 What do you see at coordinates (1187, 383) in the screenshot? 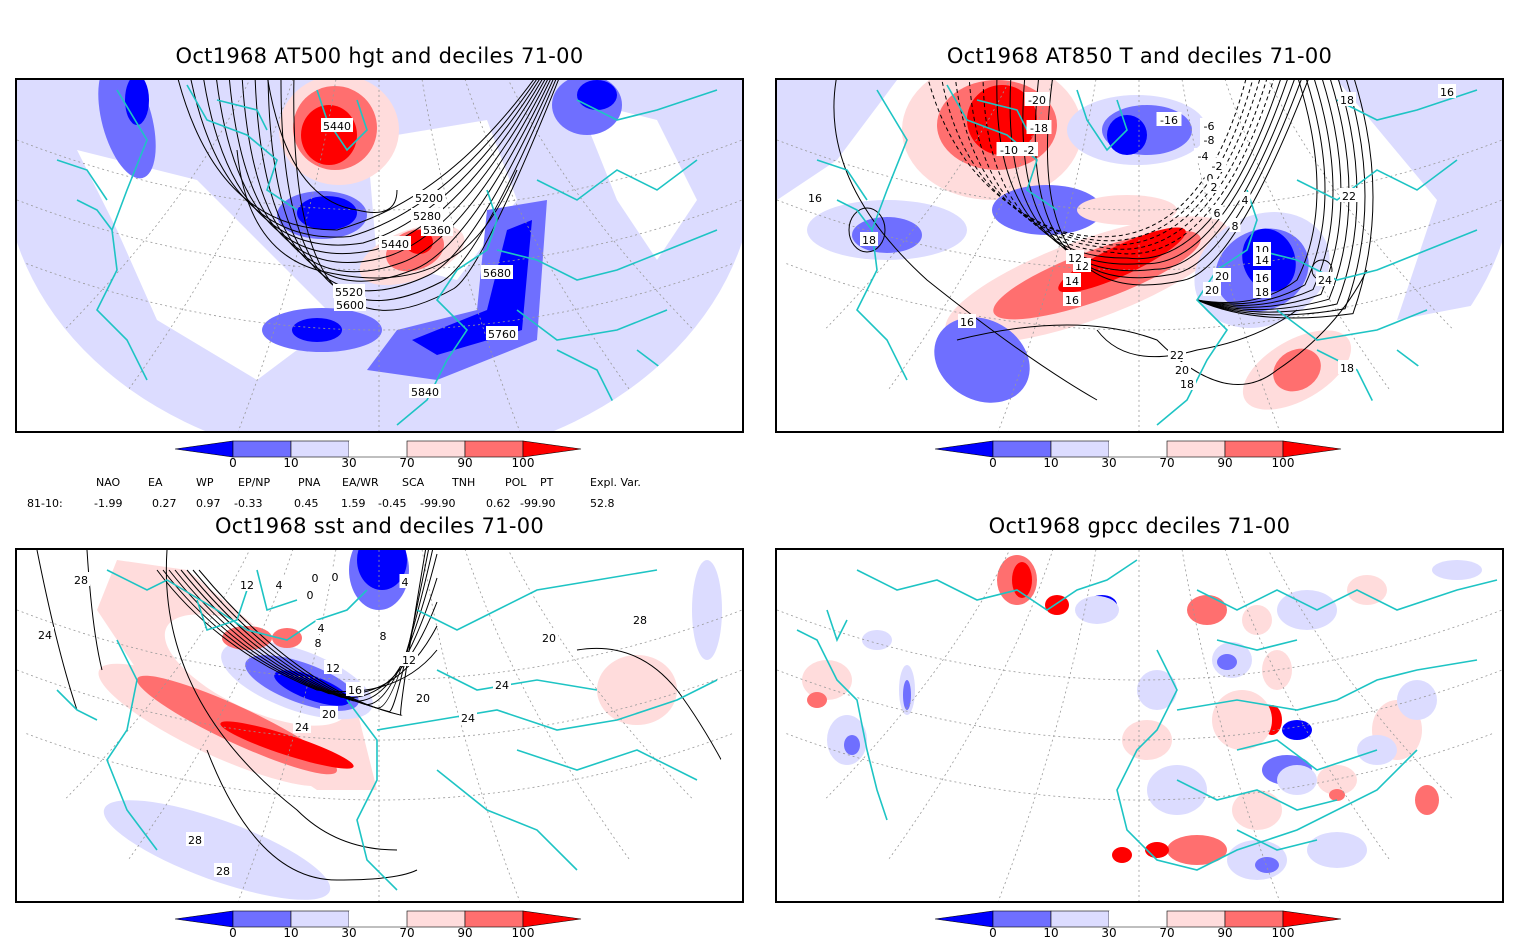
I see `contour-label: 18` at bounding box center [1187, 383].